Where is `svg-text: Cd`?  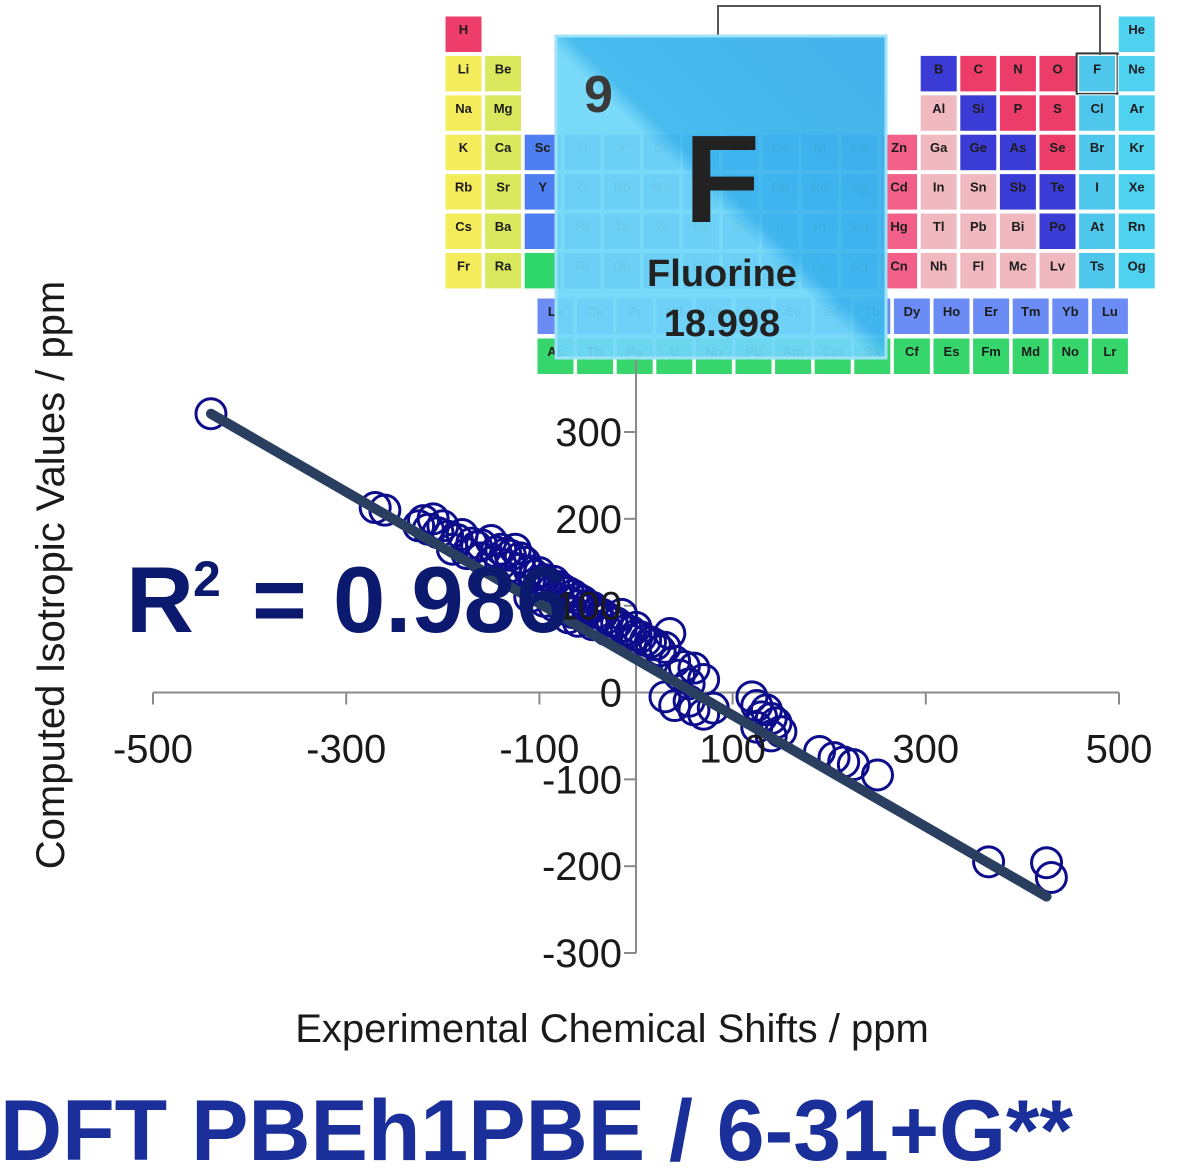
svg-text: Cd is located at coordinates (898, 187).